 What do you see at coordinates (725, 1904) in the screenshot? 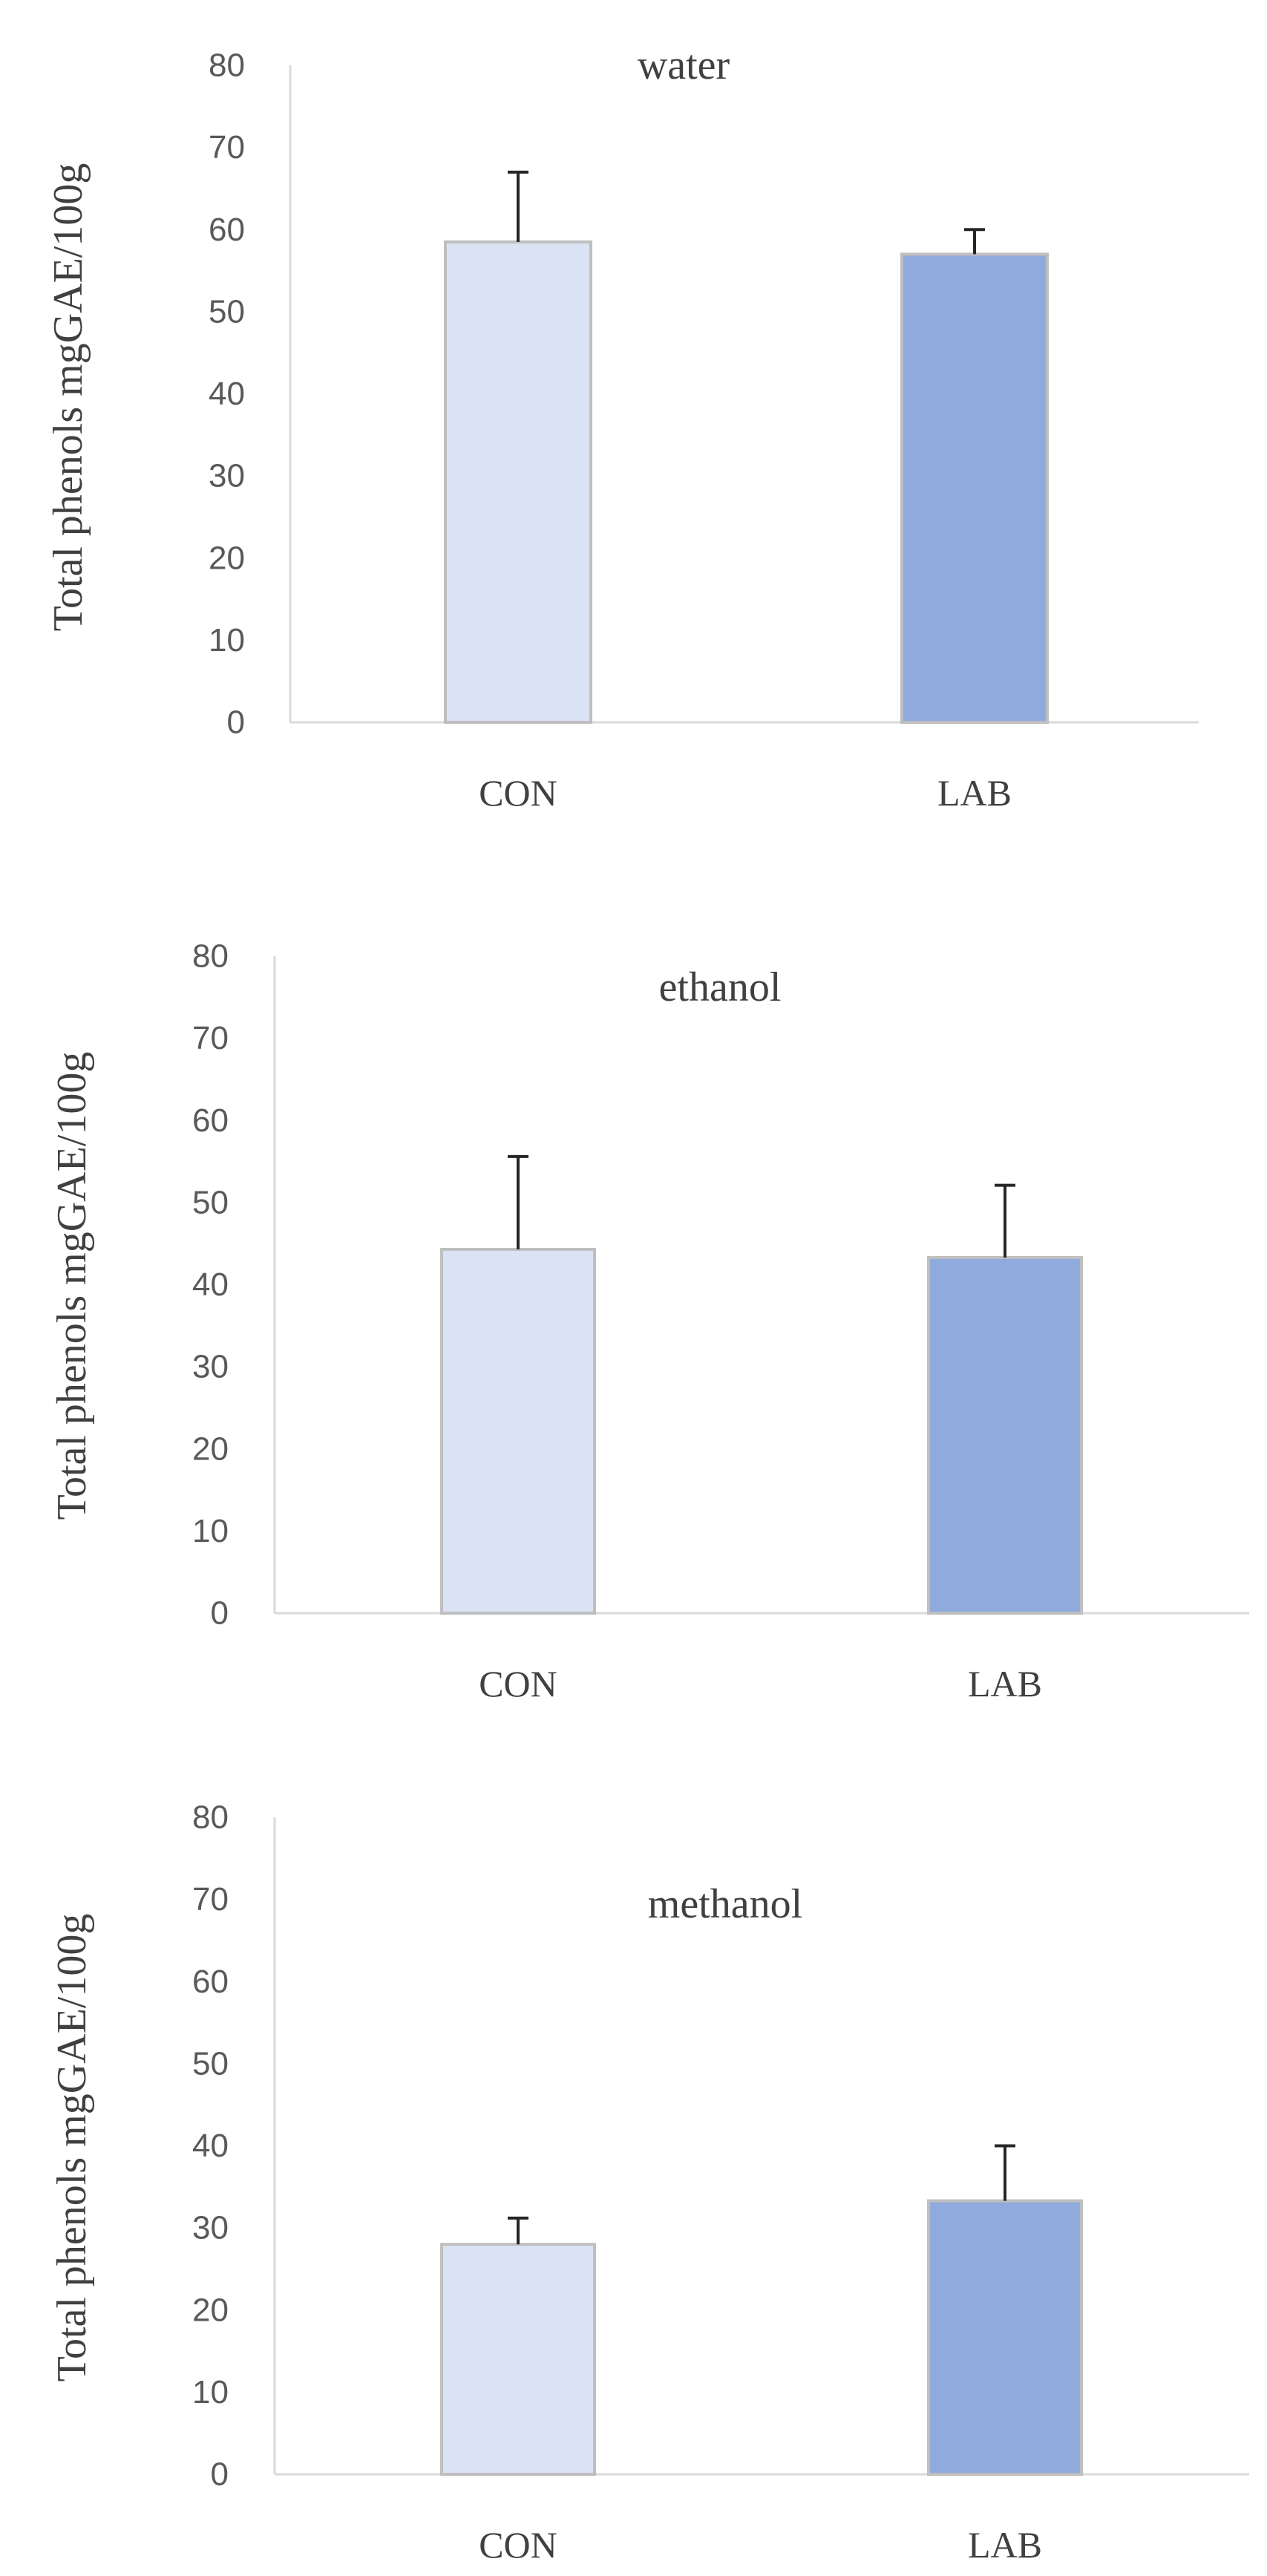
I see `chart-title: methanol` at bounding box center [725, 1904].